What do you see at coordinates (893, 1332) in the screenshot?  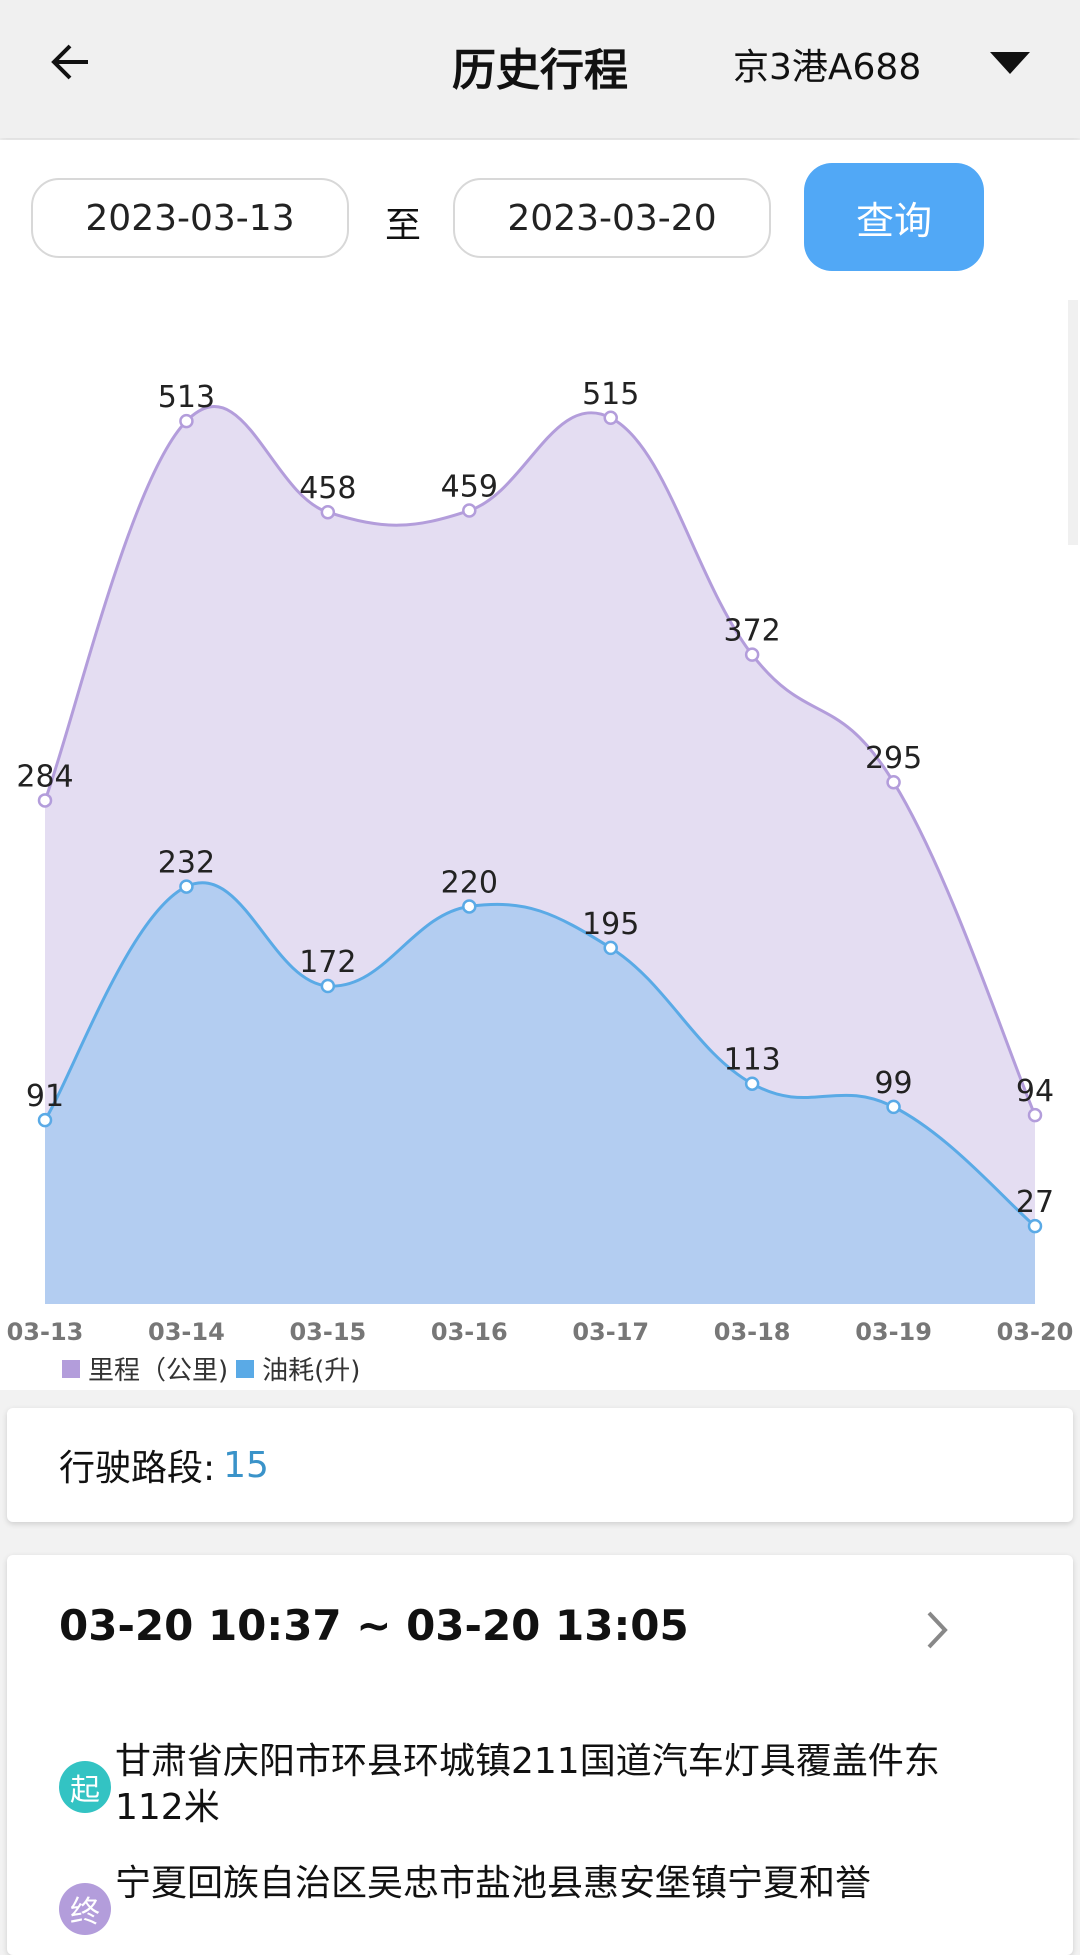 I see `x-tick-label: 03-19` at bounding box center [893, 1332].